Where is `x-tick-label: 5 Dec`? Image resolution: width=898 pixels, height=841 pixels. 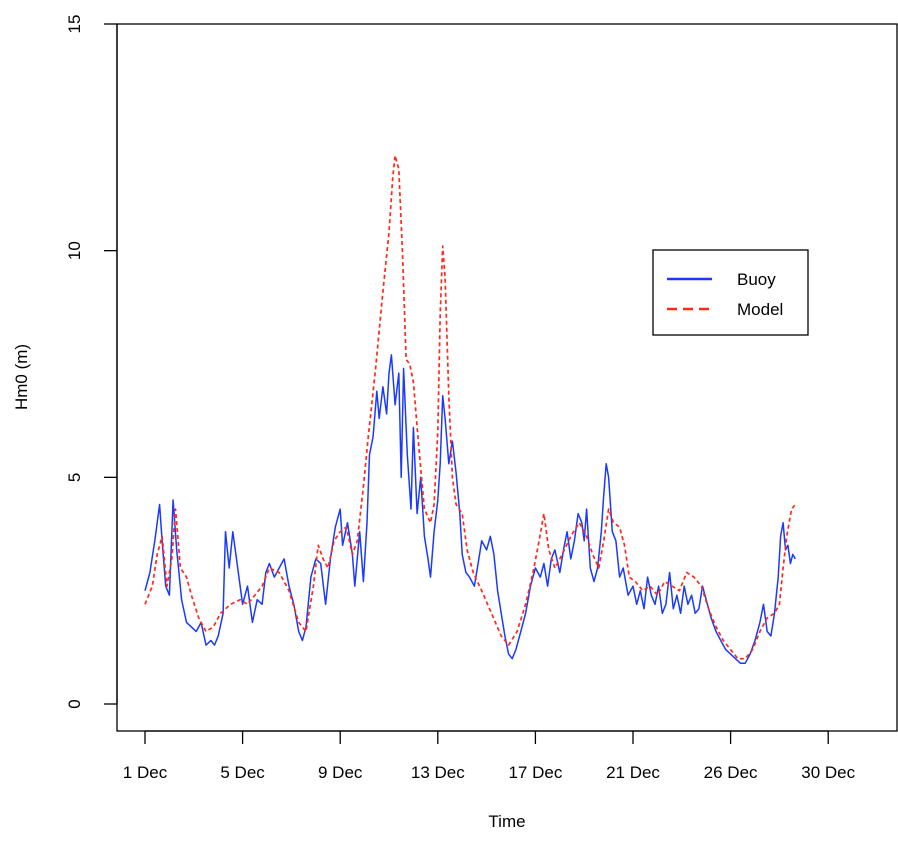 x-tick-label: 5 Dec is located at coordinates (242, 772).